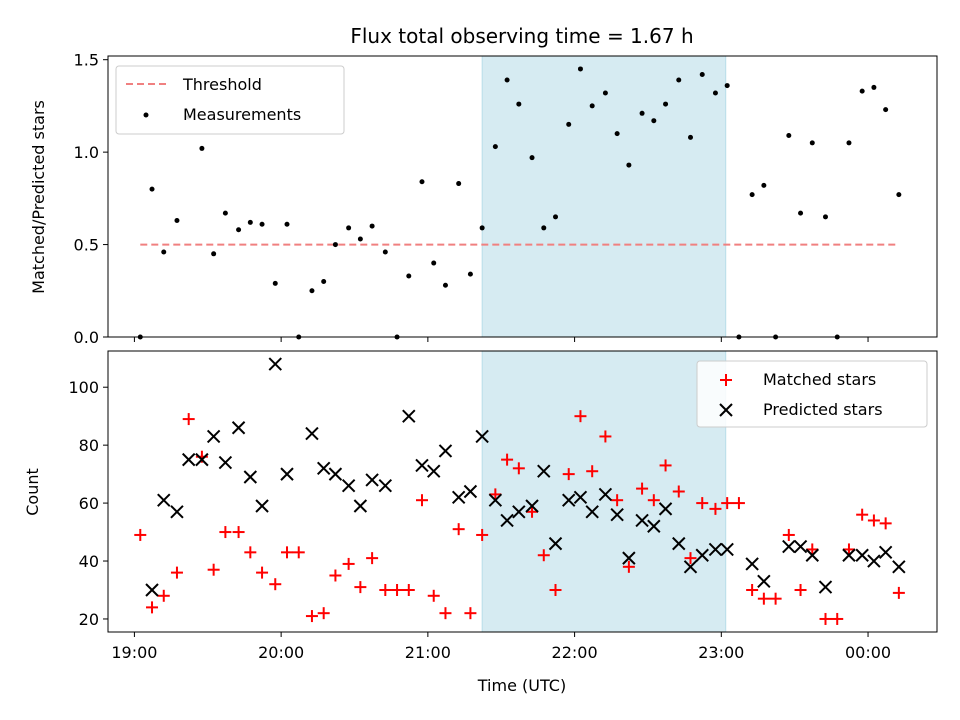  Describe the element at coordinates (86, 245) in the screenshot. I see `y-tick-label: 0.5` at that location.